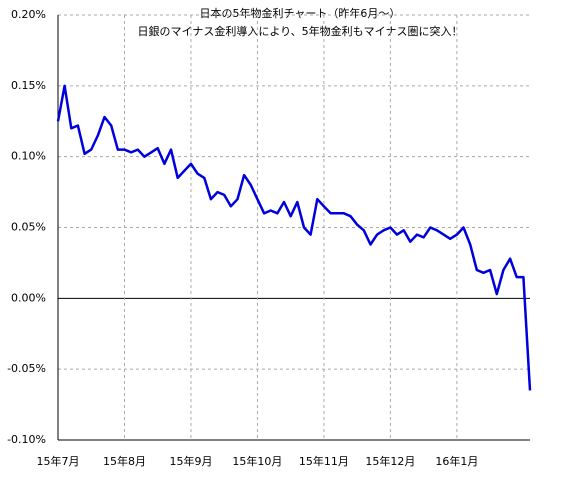 The width and height of the screenshot is (566, 480). What do you see at coordinates (58, 461) in the screenshot?
I see `x-tick-label: 15年7月` at bounding box center [58, 461].